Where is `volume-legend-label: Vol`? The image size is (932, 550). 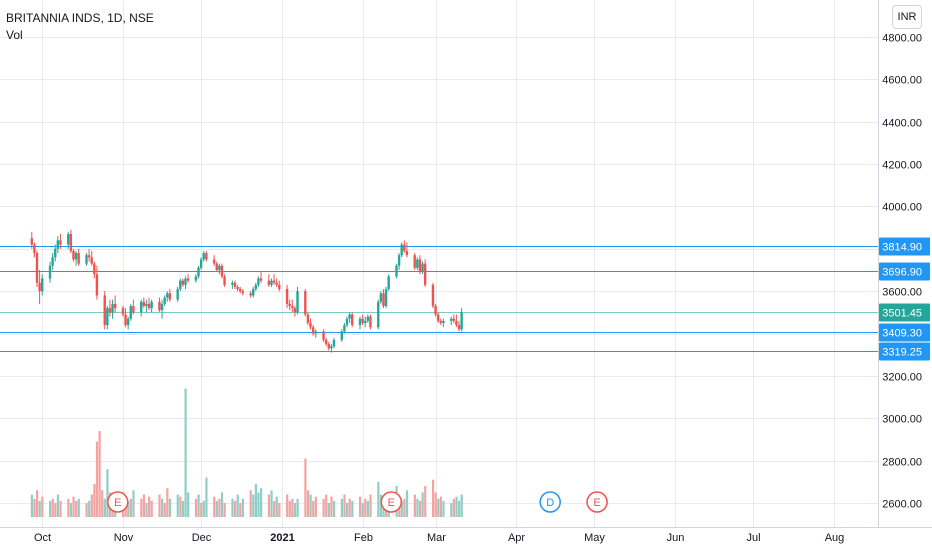 volume-legend-label: Vol is located at coordinates (14, 35).